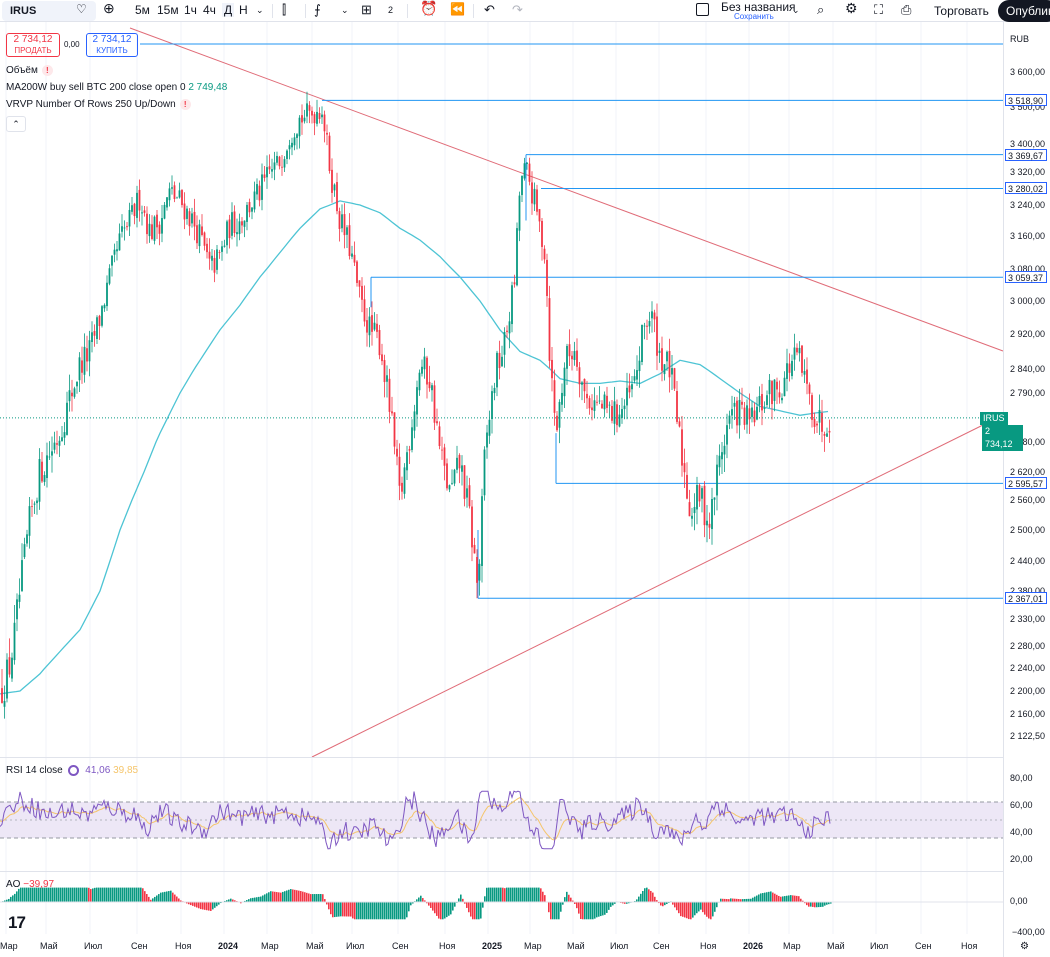 The height and width of the screenshot is (957, 1050). What do you see at coordinates (190, 10) in the screenshot?
I see `interval-1h: 1ч` at bounding box center [190, 10].